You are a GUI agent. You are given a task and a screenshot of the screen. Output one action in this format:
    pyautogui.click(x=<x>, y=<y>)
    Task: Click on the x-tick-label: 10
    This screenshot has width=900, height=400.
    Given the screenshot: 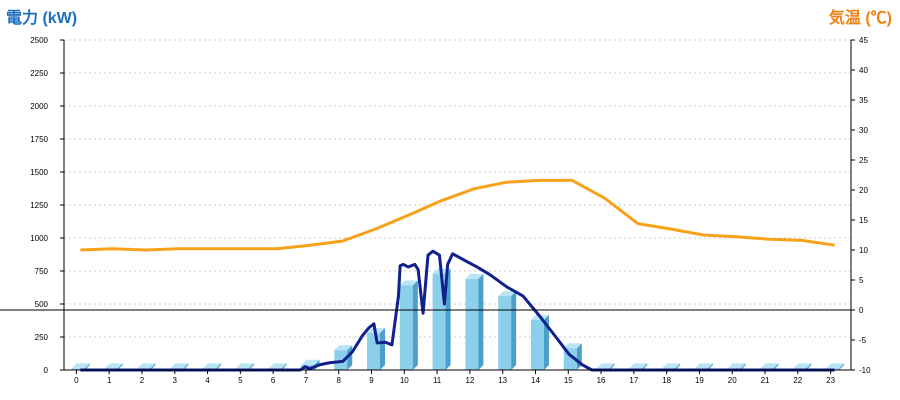 What is the action you would take?
    pyautogui.click(x=404, y=380)
    